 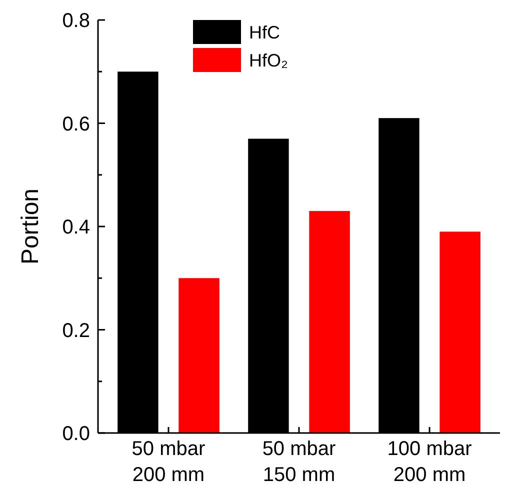 What do you see at coordinates (76, 21) in the screenshot?
I see `y-tick-label: 0.8` at bounding box center [76, 21].